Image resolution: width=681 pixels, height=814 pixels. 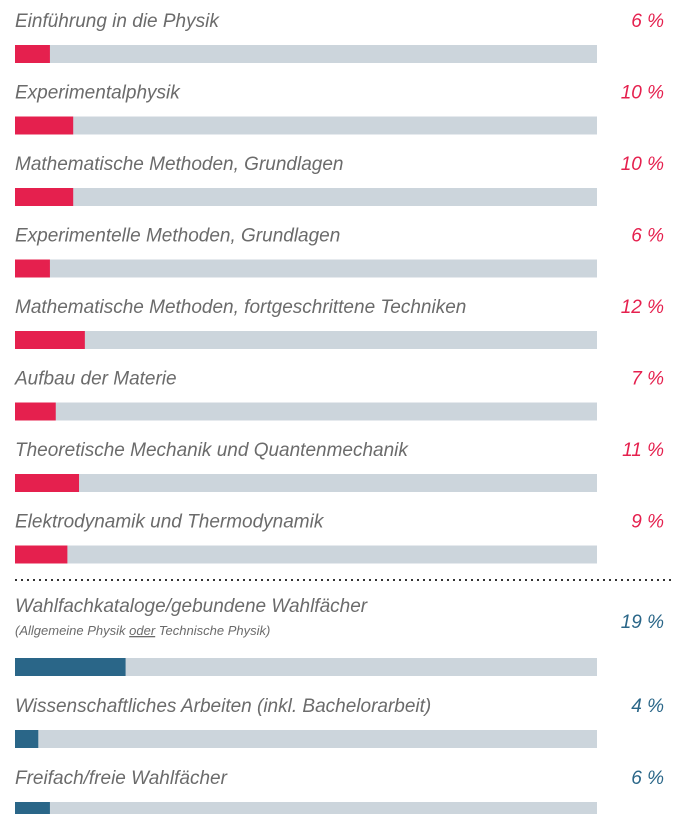 What do you see at coordinates (212, 630) in the screenshot?
I see `note-part: Technische Physik)` at bounding box center [212, 630].